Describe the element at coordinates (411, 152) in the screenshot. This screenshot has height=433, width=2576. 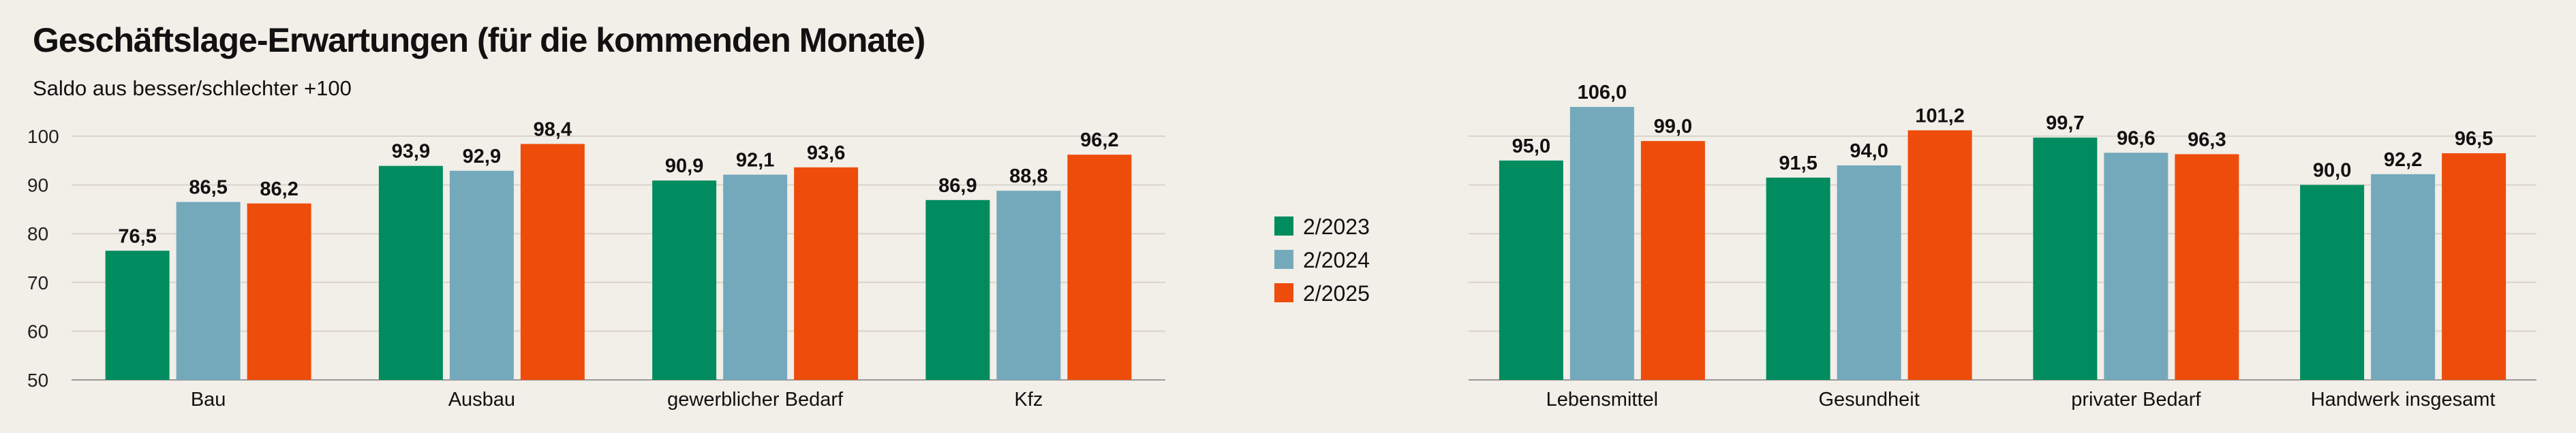
I see `data-label: 93,9` at that location.